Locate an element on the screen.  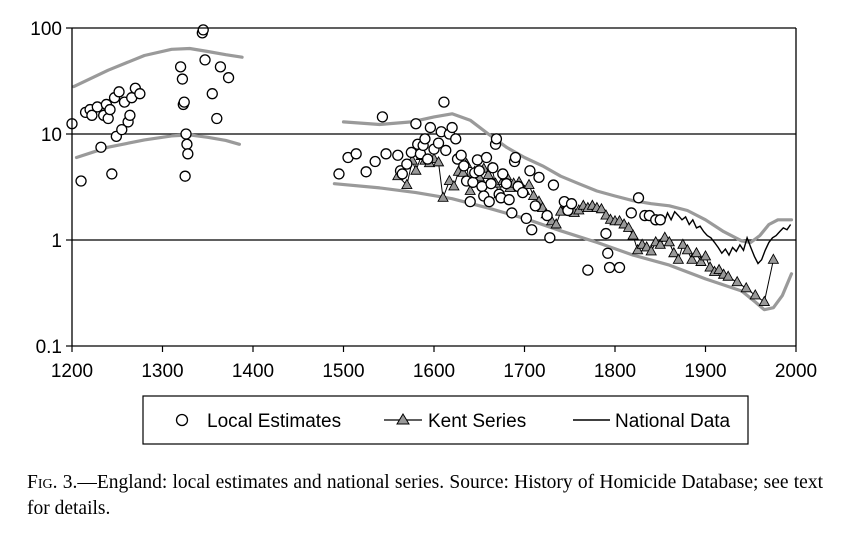
x-tick-label: 2000 is located at coordinates (796, 371).